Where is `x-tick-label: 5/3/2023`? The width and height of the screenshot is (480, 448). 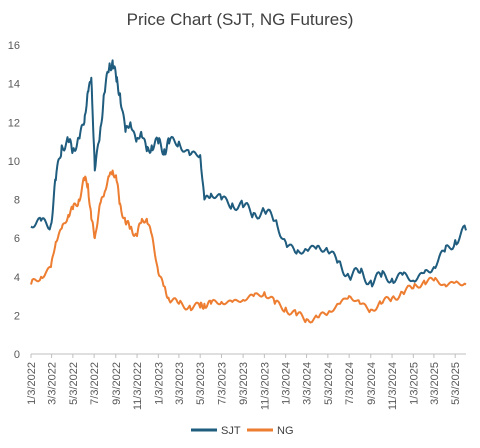 x-tick-label: 5/3/2023 is located at coordinates (201, 383).